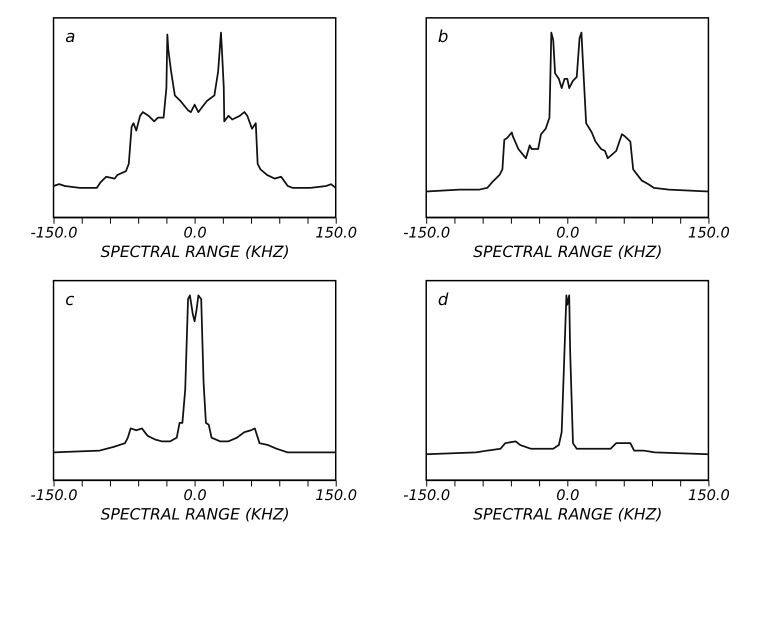  I want to click on annotation: d, so click(443, 299).